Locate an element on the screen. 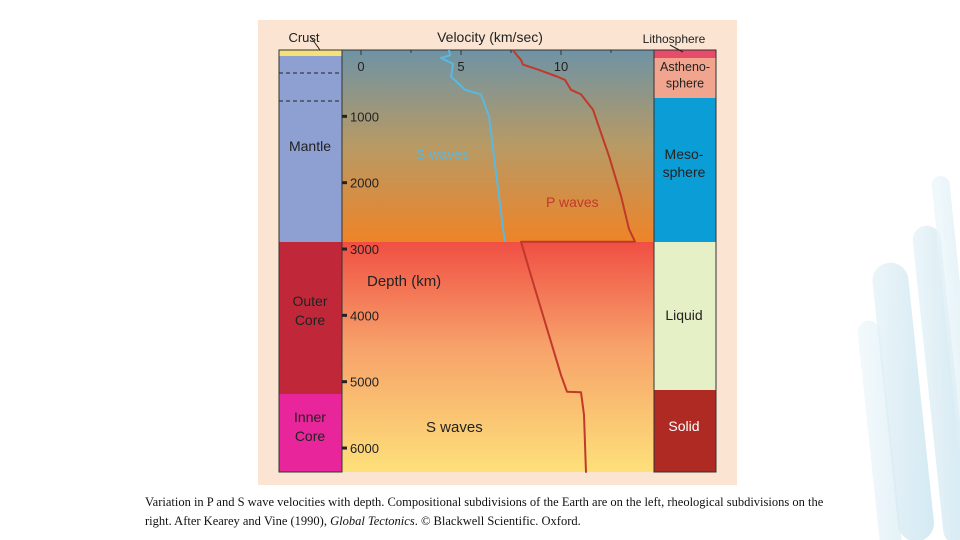 Image resolution: width=960 pixels, height=540 pixels. chart-title: Velocity (km/sec) is located at coordinates (490, 37).